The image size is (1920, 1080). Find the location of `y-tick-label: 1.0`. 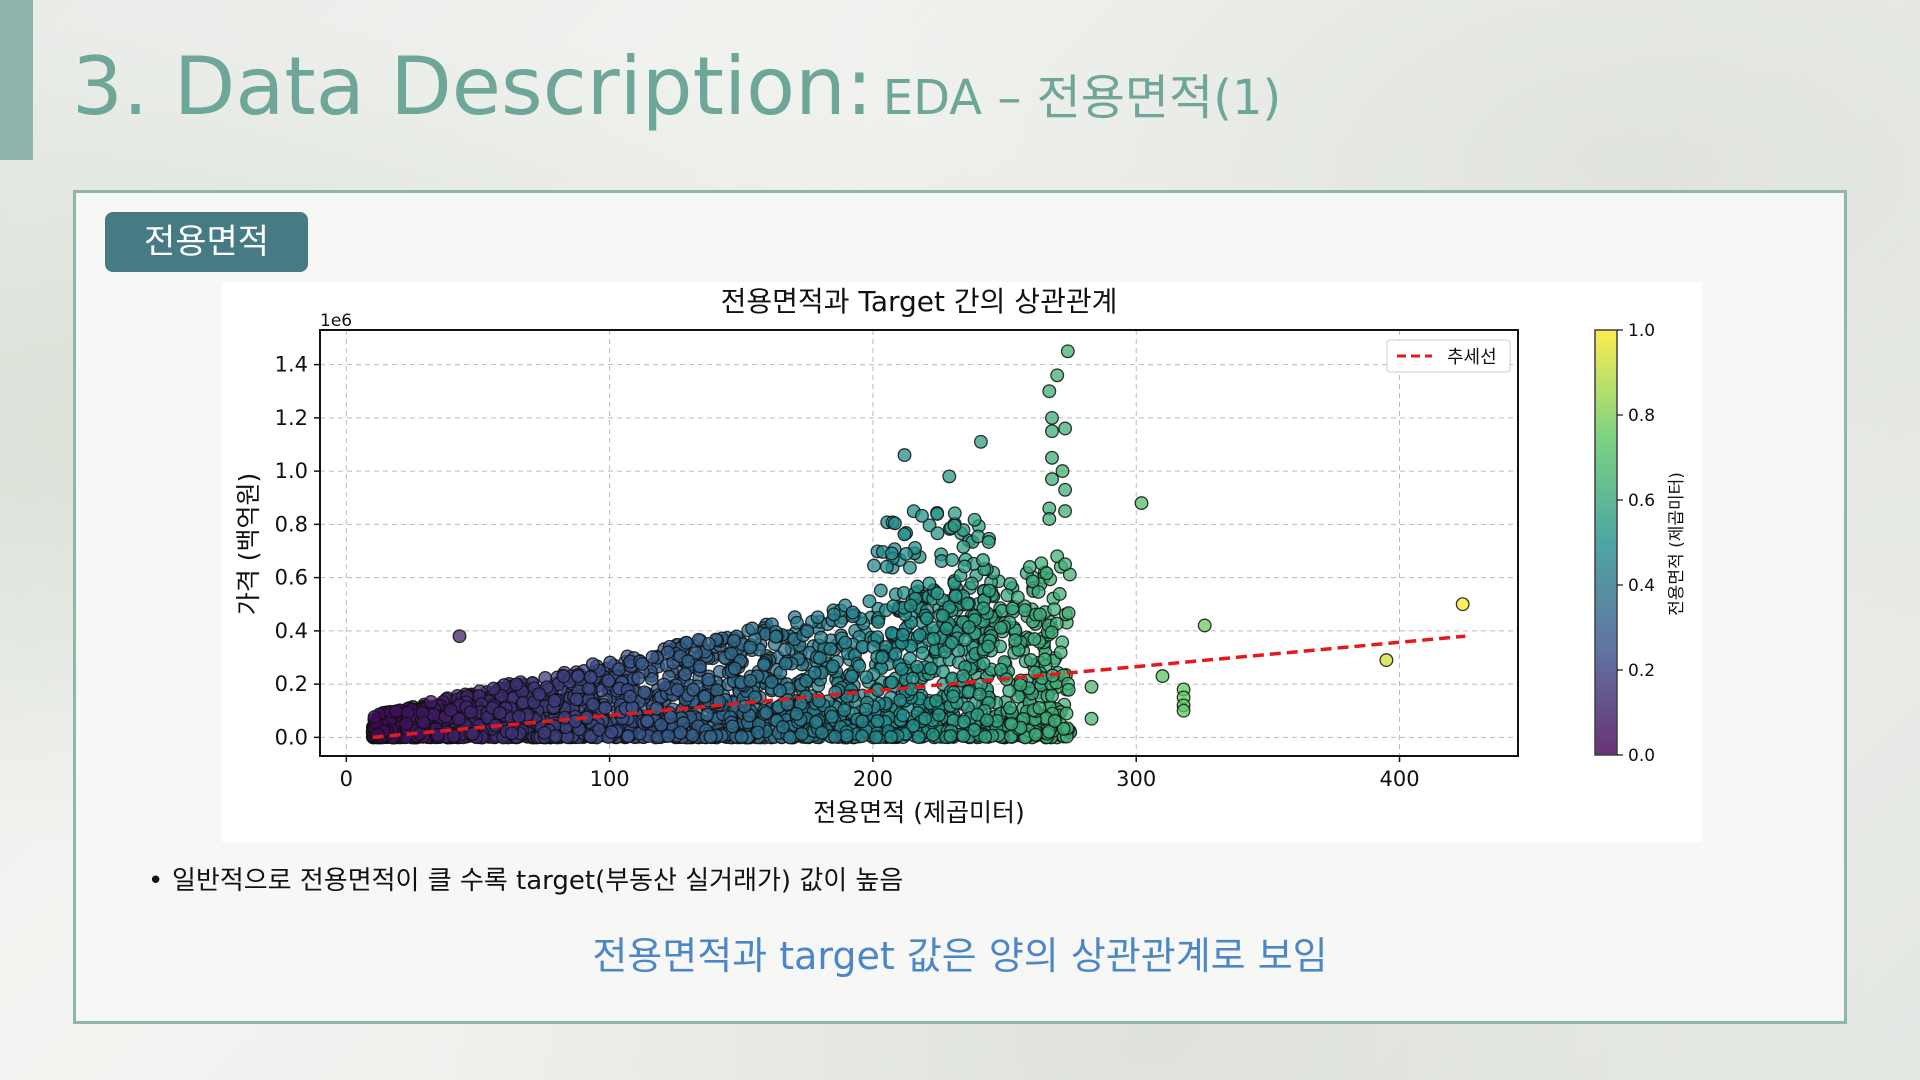

y-tick-label: 1.0 is located at coordinates (291, 471).